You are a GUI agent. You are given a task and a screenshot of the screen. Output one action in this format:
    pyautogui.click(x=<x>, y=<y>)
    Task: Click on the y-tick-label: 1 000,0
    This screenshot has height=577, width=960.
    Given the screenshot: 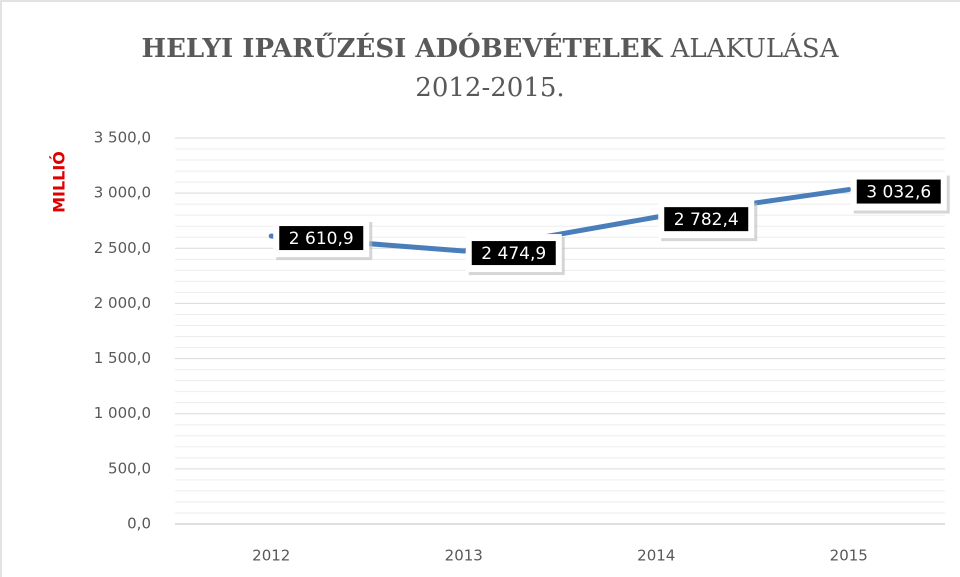 What is the action you would take?
    pyautogui.click(x=122, y=413)
    